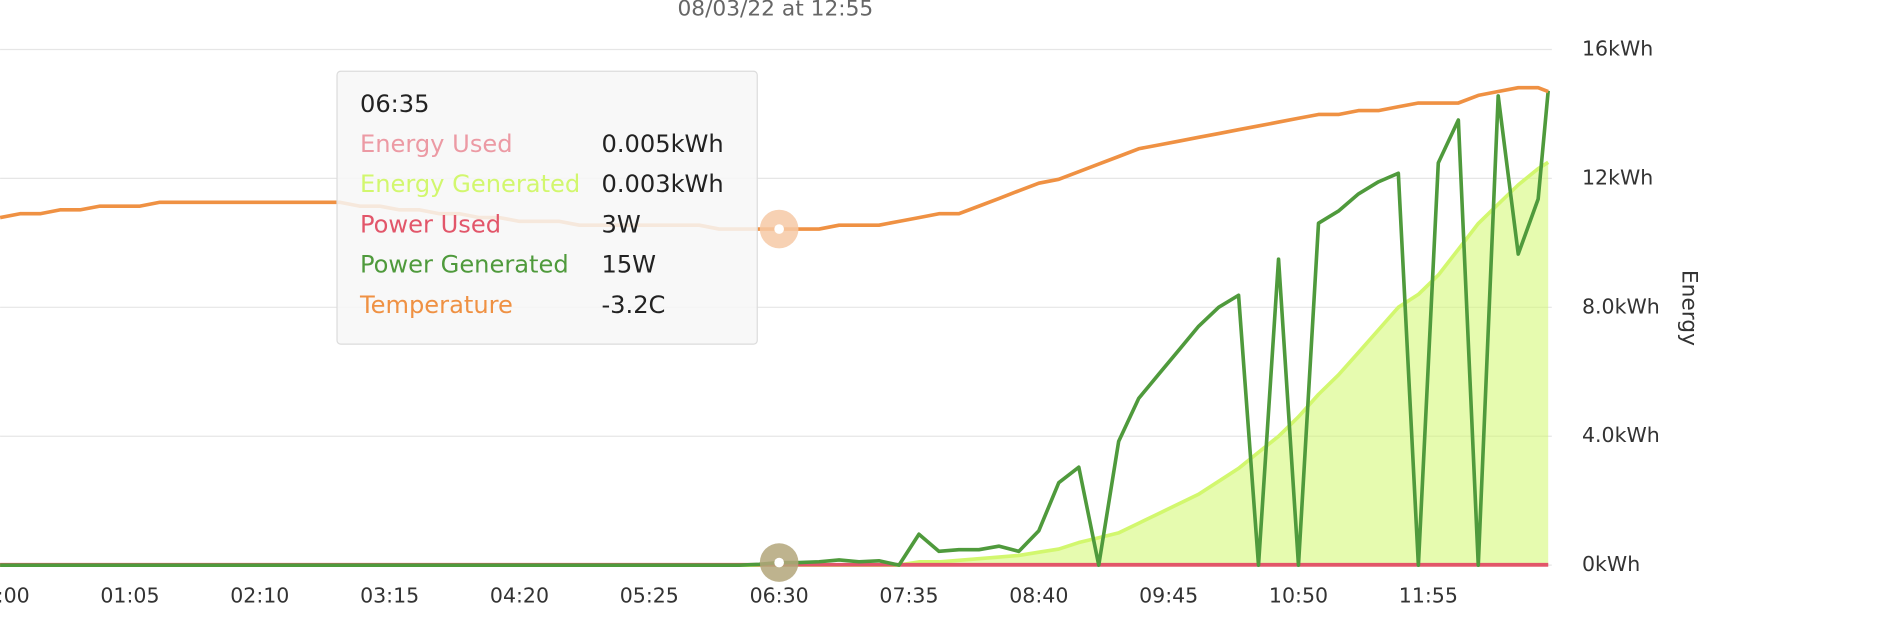  Describe the element at coordinates (1621, 306) in the screenshot. I see `y-tick-label: 8.0kWh` at that location.